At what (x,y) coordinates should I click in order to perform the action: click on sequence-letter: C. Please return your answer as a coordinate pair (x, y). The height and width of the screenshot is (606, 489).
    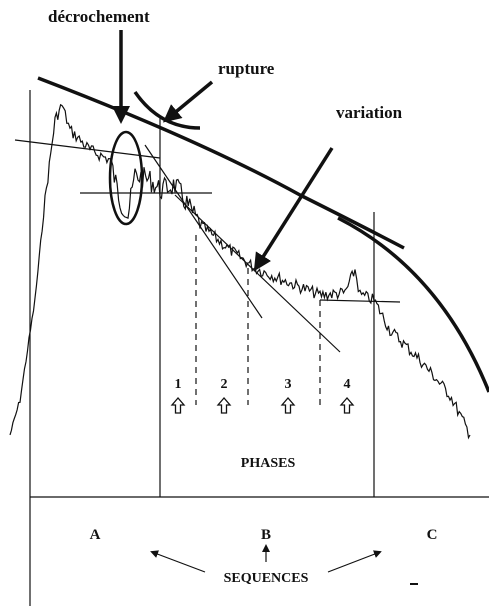
    Looking at the image, I should click on (432, 535).